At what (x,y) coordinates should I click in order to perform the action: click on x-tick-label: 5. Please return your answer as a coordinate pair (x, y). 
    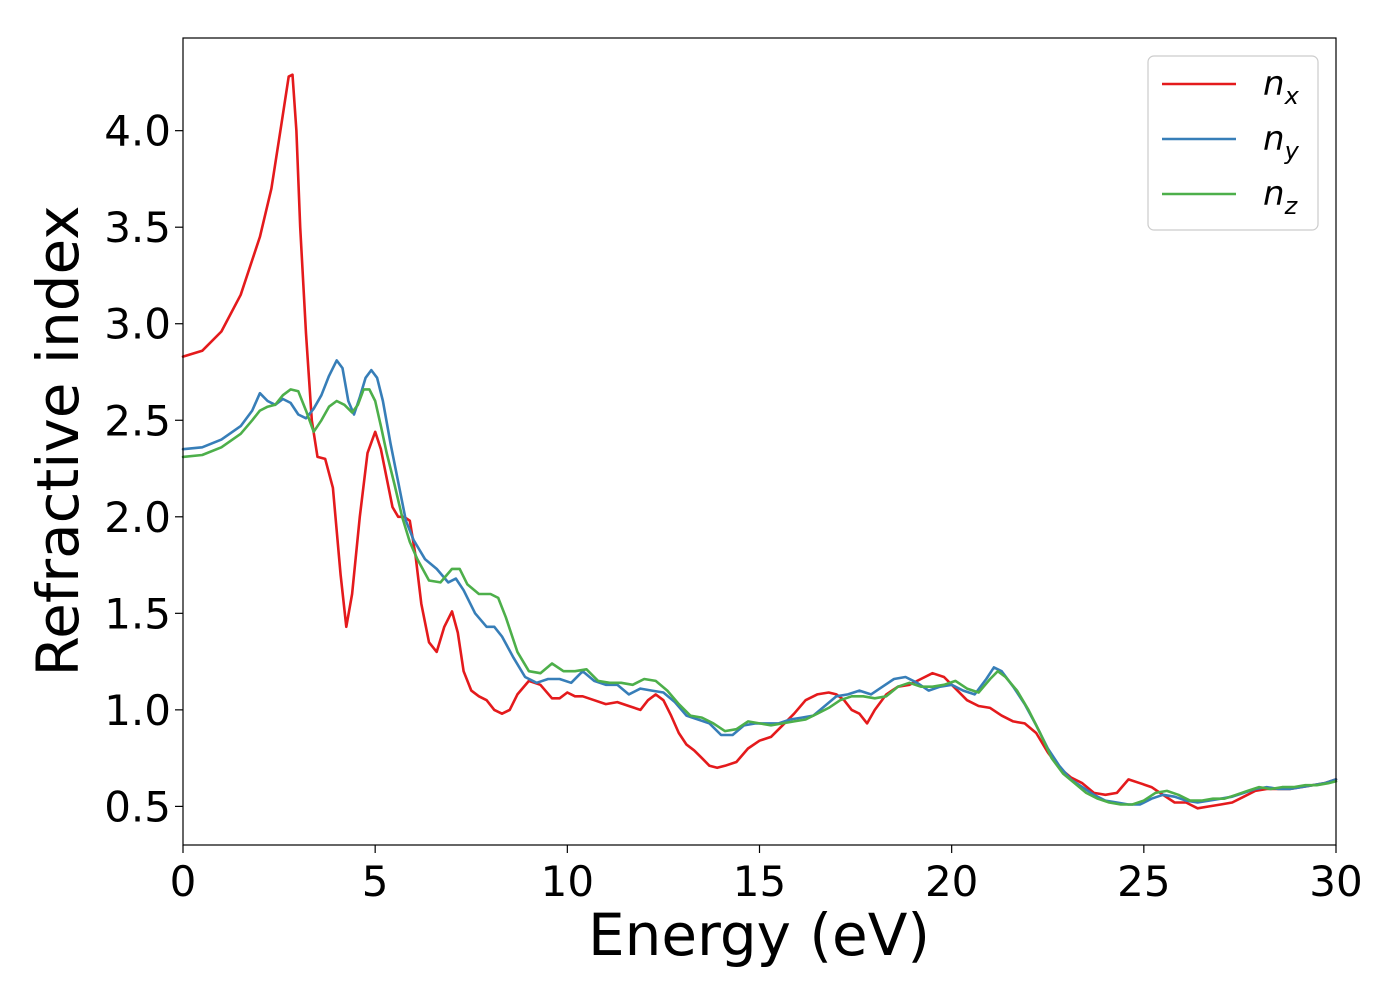
    Looking at the image, I should click on (375, 881).